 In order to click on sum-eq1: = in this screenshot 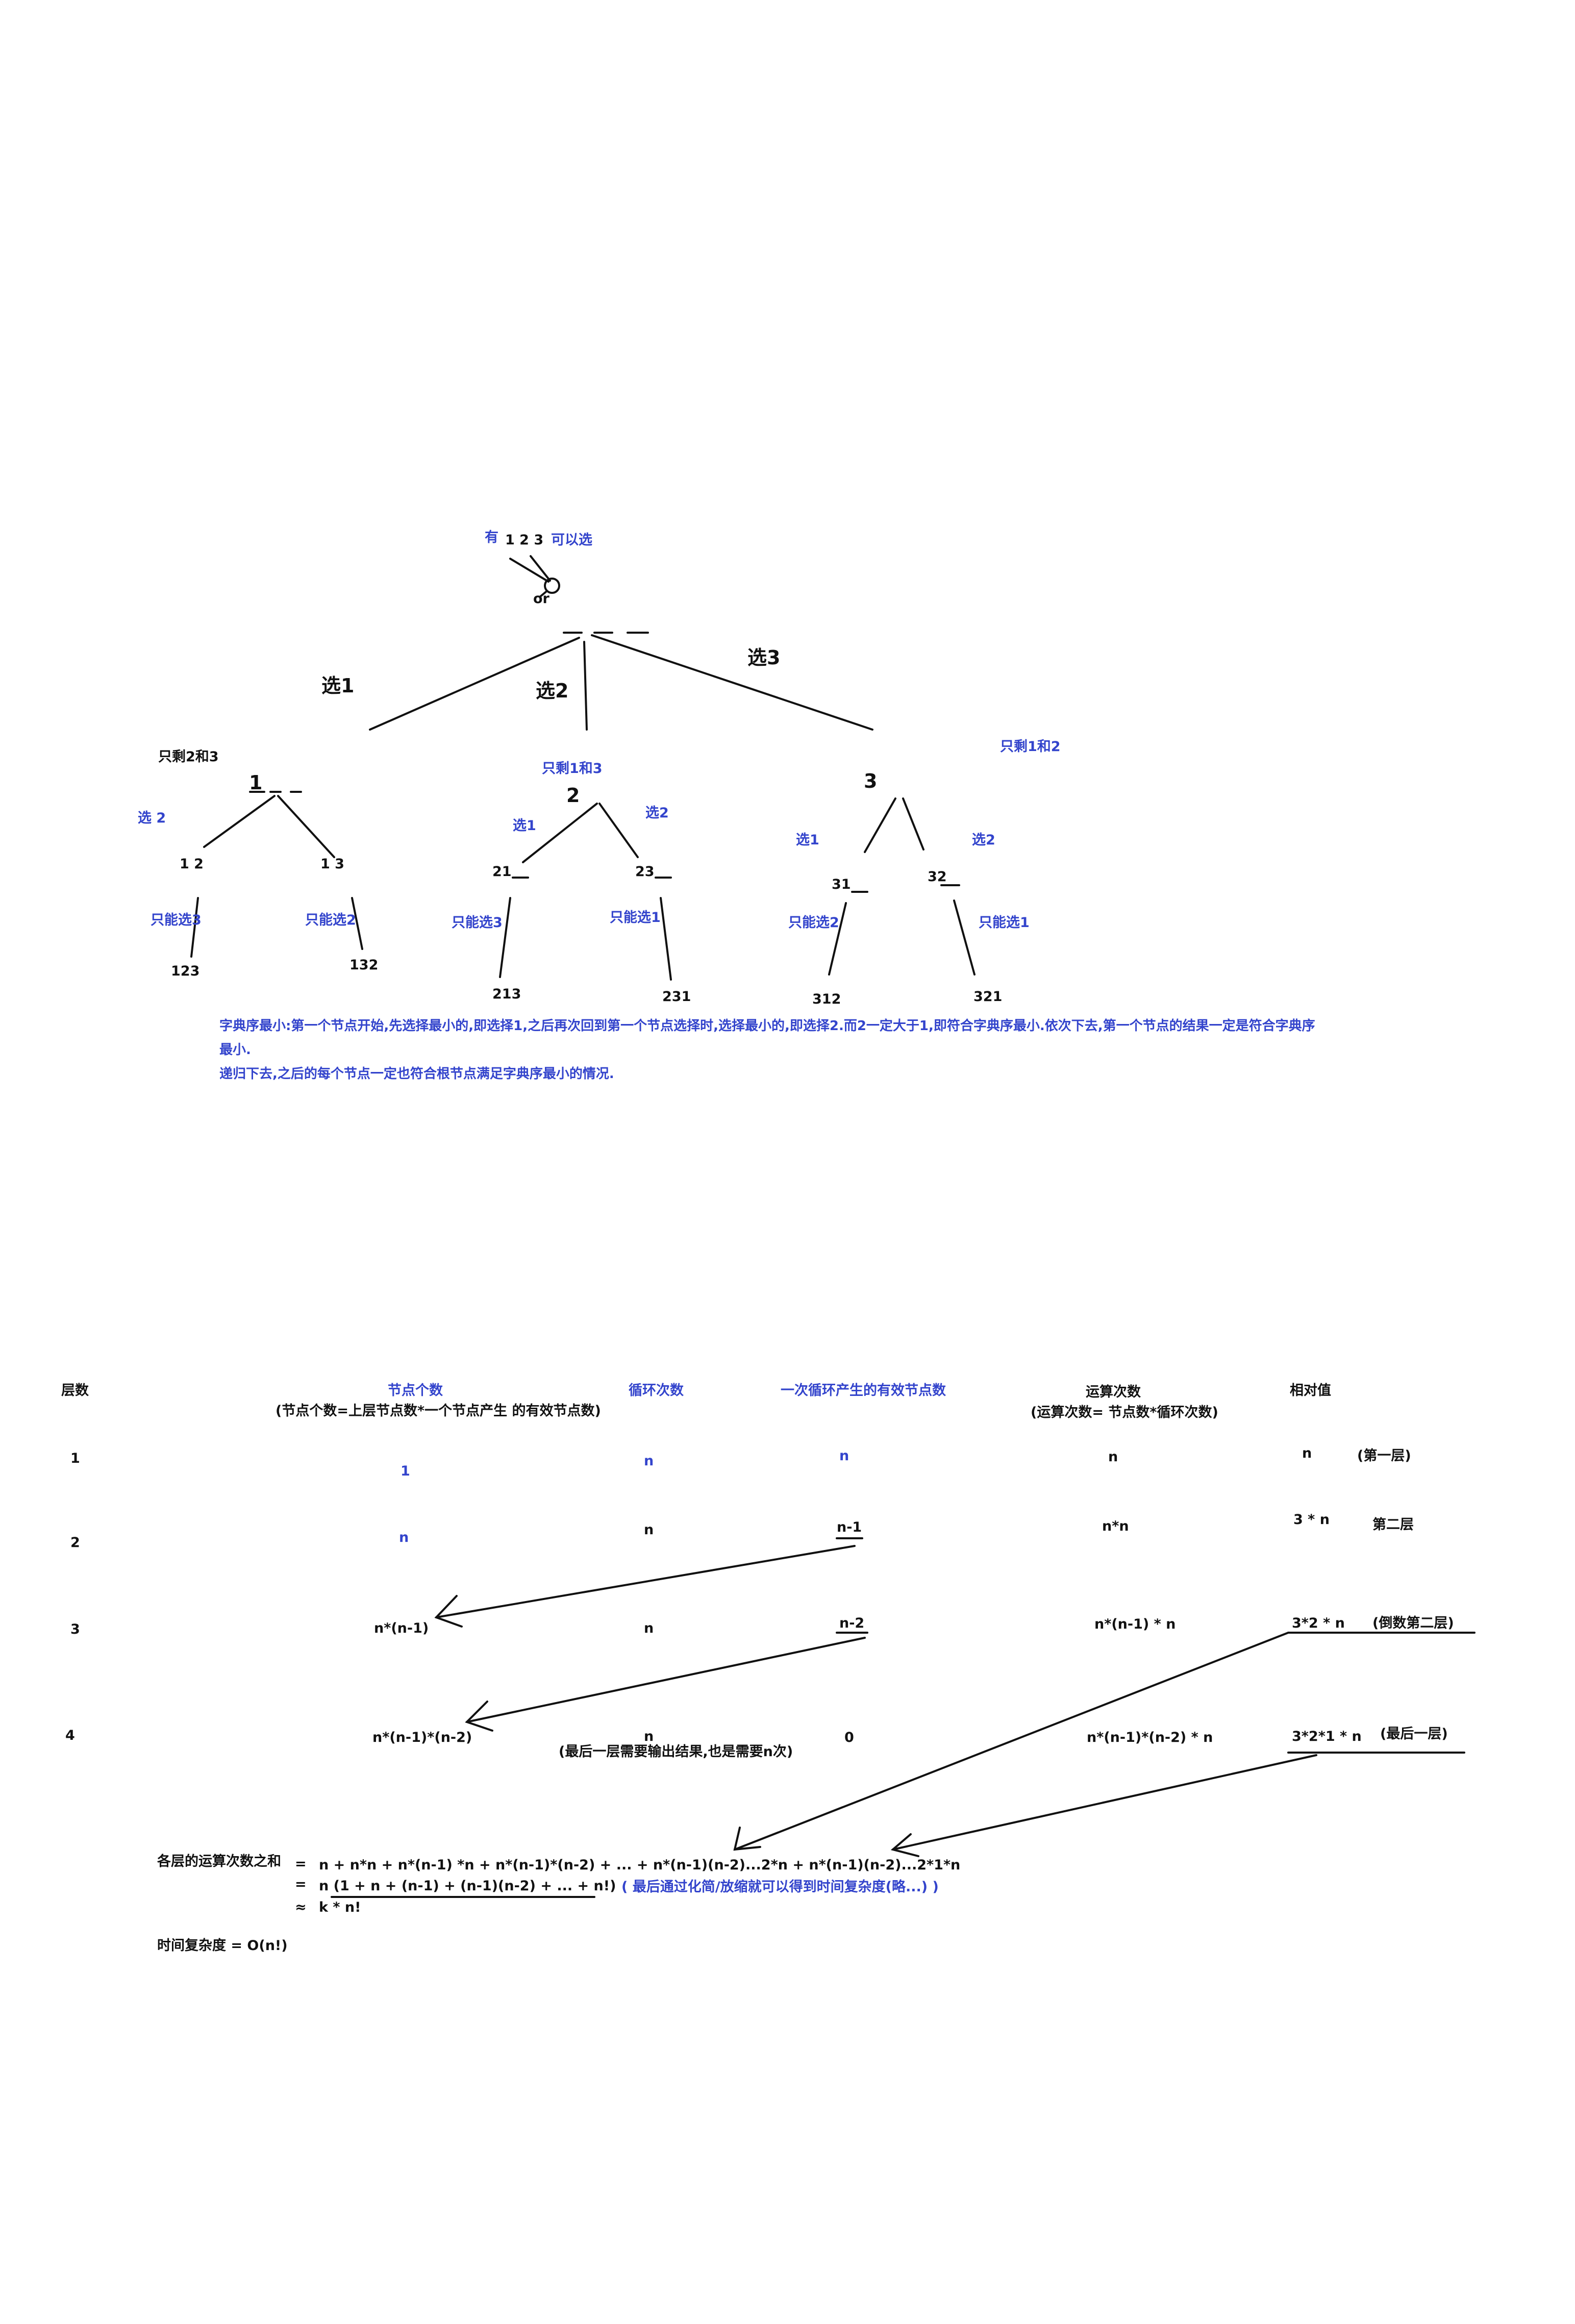, I will do `click(301, 1864)`.